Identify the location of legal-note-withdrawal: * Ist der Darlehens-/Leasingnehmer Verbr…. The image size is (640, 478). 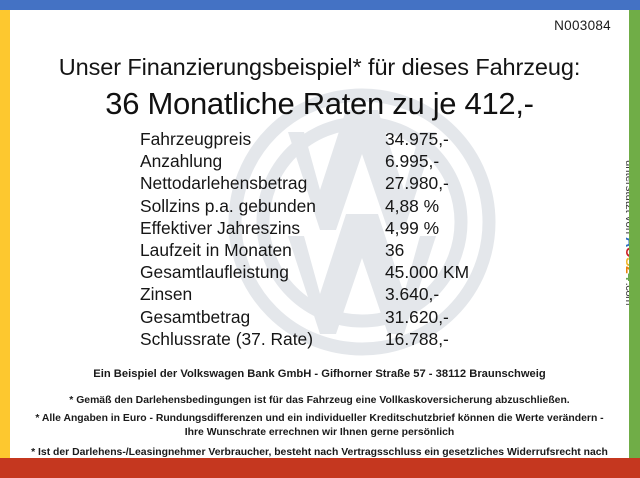
(319, 452).